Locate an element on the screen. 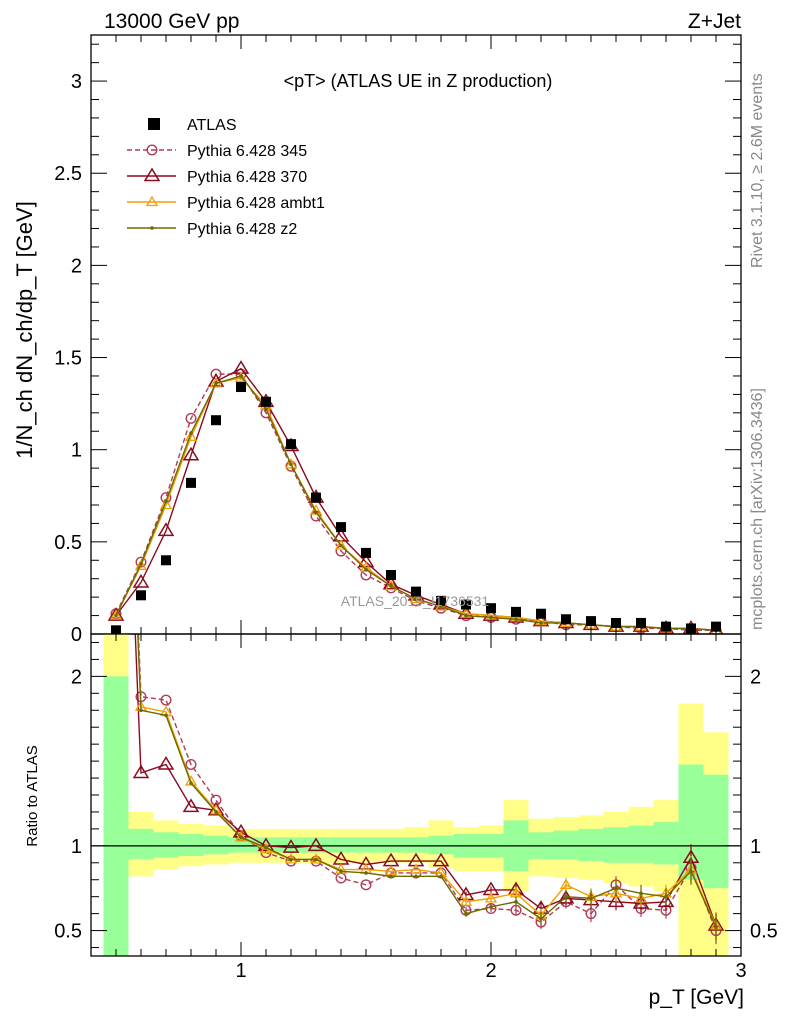 The image size is (786, 1024). header-right: Z+Jet is located at coordinates (714, 21).